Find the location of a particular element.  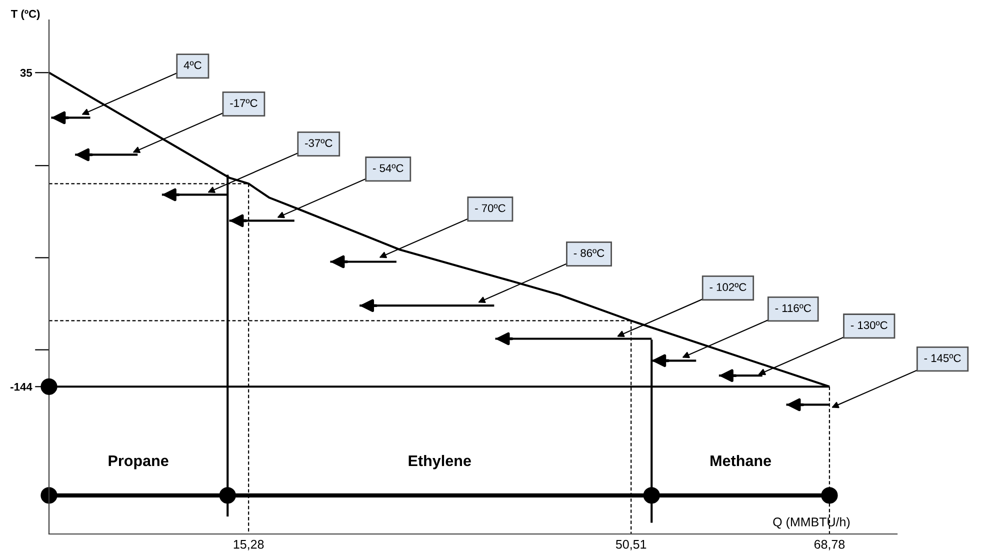

y-tick-label: 35 is located at coordinates (26, 72).